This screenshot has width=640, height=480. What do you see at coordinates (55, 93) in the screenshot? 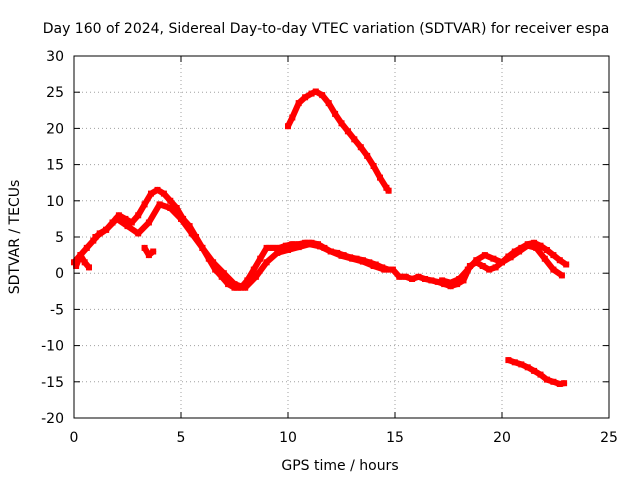
I see `y-tick-label: 25` at bounding box center [55, 93].